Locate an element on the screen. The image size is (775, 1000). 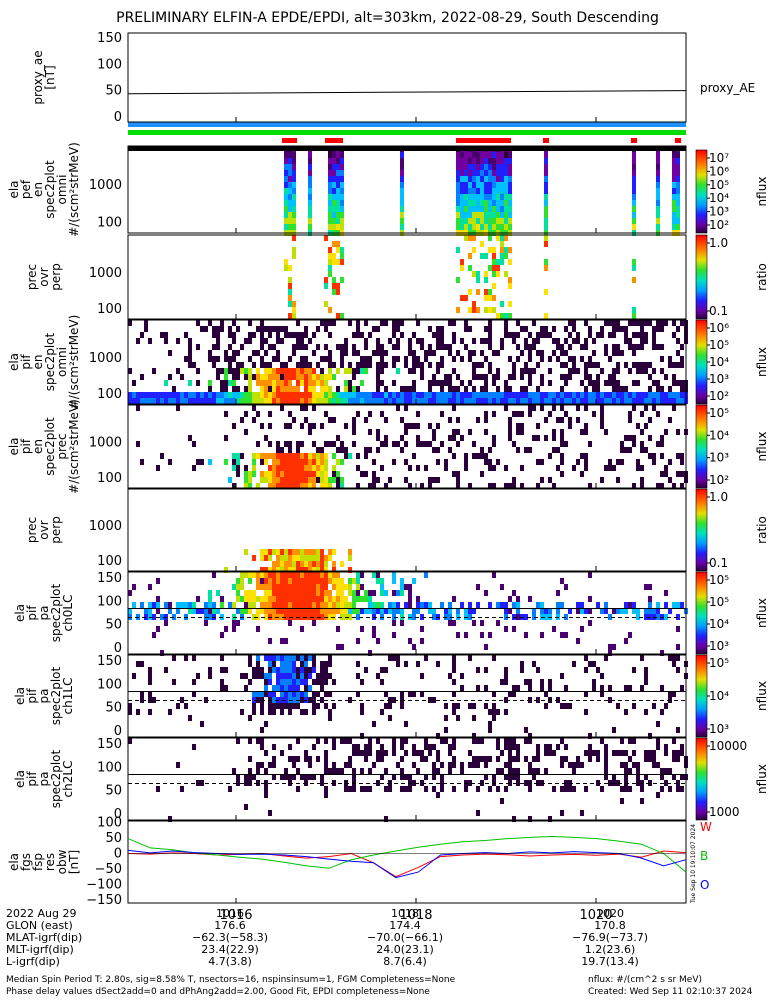
y-axis-label: spec2plot is located at coordinates (56, 612).